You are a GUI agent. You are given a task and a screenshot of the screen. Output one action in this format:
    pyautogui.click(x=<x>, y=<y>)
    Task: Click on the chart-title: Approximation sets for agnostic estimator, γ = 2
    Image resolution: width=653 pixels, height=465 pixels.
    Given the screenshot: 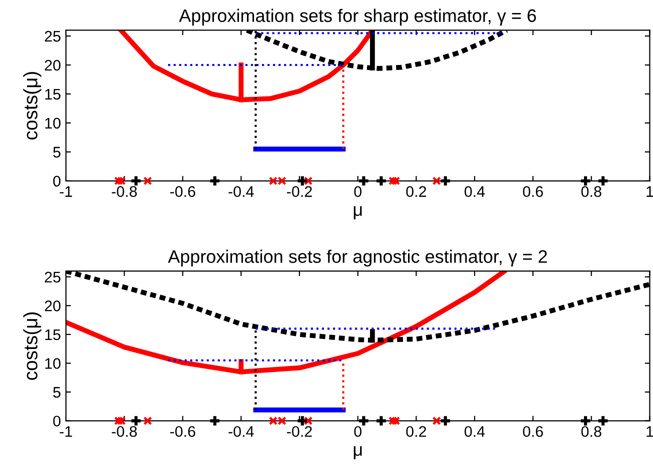 What is the action you would take?
    pyautogui.click(x=357, y=258)
    